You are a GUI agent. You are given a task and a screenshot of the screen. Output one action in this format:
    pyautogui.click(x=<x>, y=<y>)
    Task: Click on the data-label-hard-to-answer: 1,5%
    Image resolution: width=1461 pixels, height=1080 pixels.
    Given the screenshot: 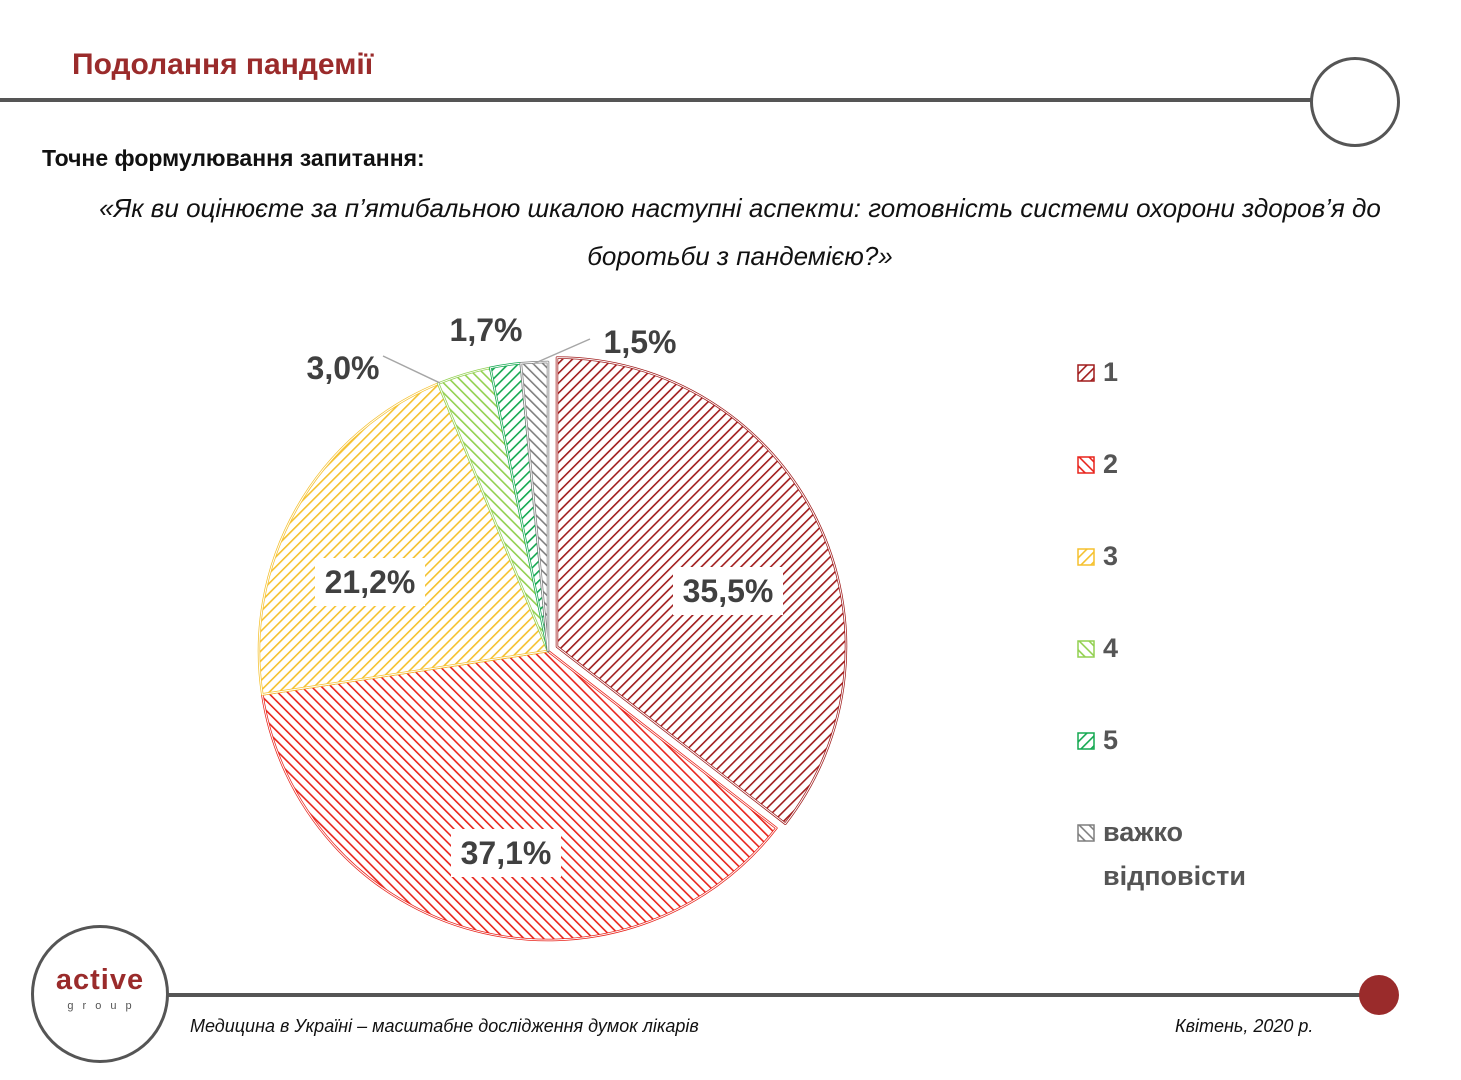 What is the action you would take?
    pyautogui.click(x=640, y=342)
    